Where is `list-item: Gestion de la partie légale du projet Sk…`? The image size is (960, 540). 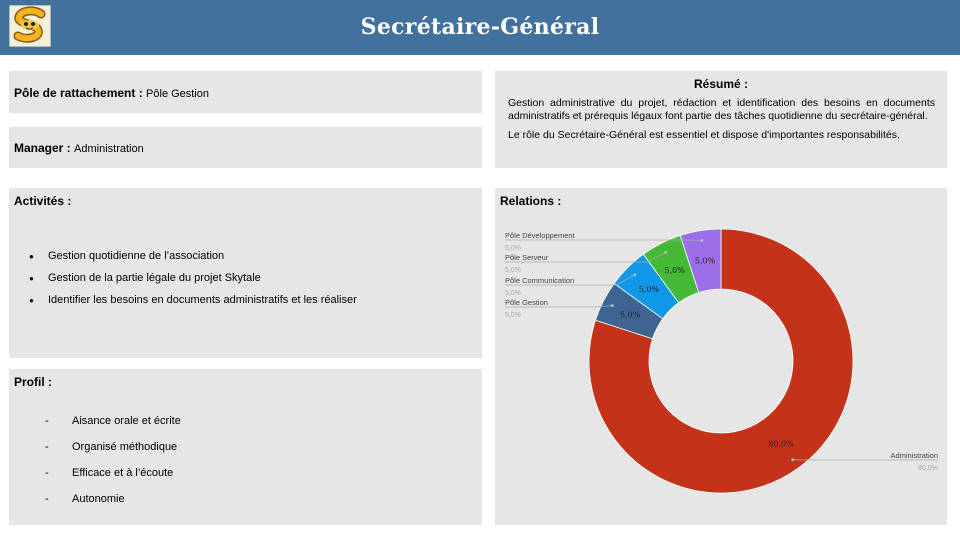 list-item: Gestion de la partie légale du projet Sk… is located at coordinates (193, 283).